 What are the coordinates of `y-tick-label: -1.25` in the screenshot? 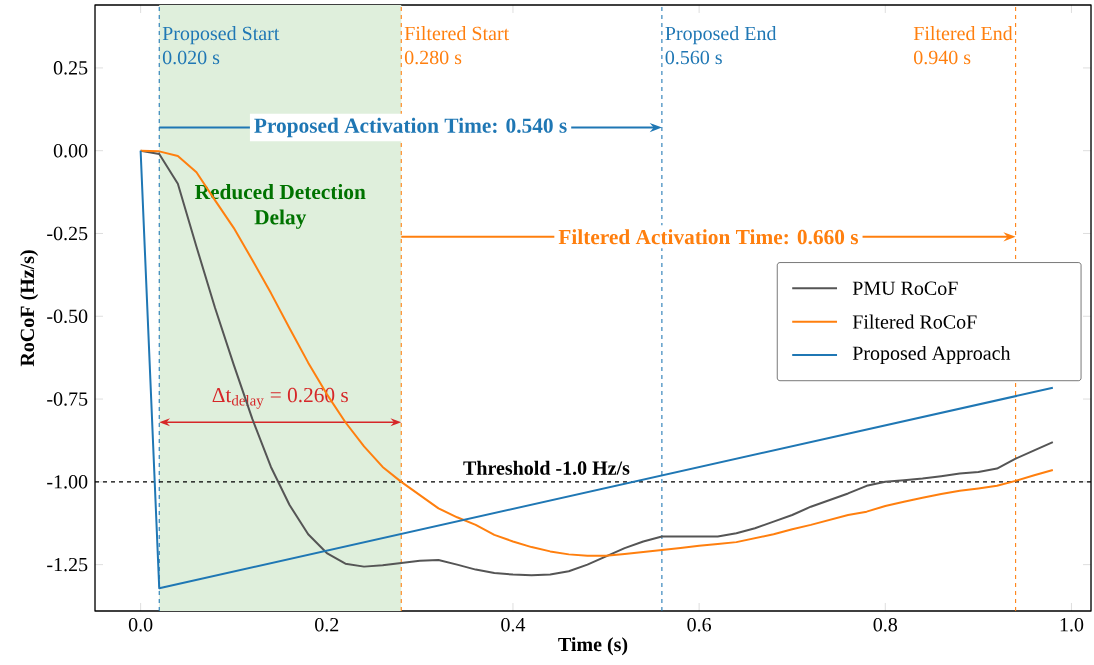 It's located at (67, 564).